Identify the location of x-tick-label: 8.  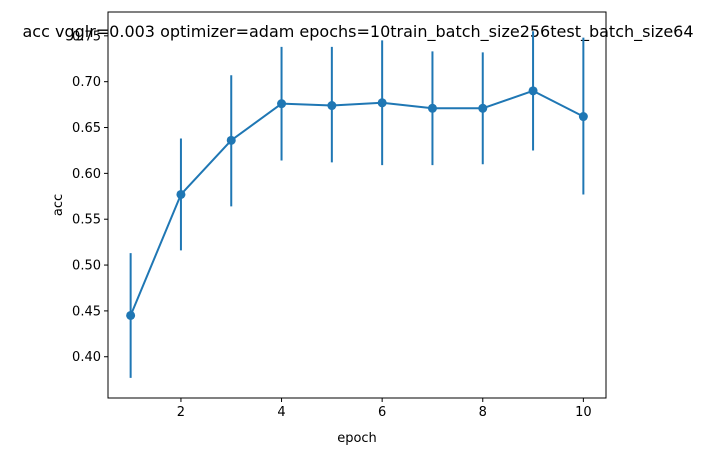
(483, 412).